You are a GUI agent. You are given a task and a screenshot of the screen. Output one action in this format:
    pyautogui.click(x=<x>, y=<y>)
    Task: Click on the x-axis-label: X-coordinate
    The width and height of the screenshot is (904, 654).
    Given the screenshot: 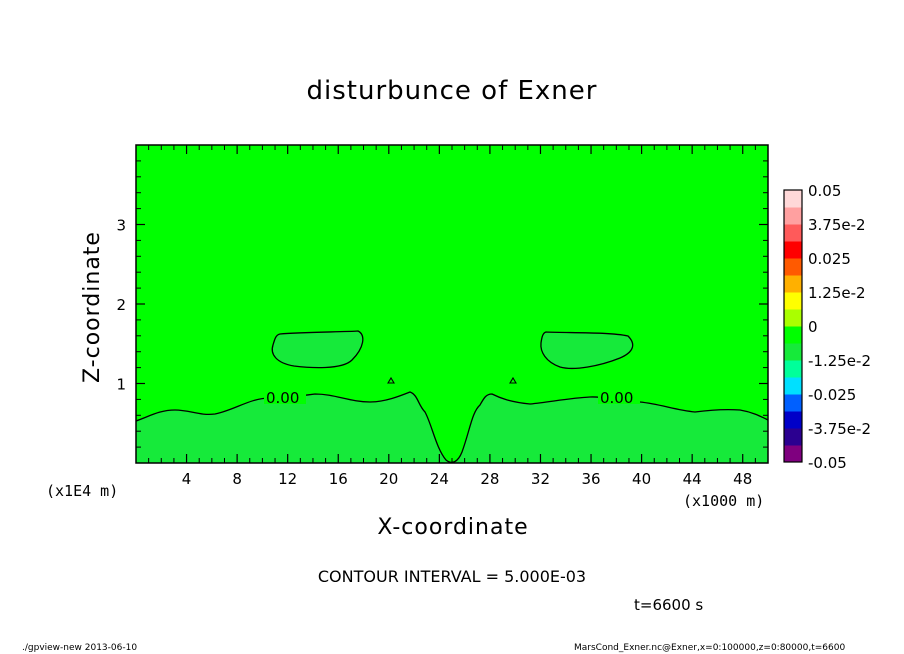 What is the action you would take?
    pyautogui.click(x=453, y=527)
    